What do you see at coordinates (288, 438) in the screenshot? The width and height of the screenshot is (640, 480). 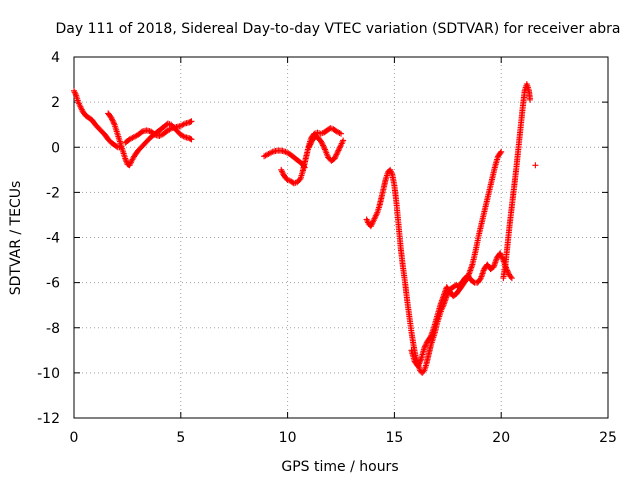 I see `x-tick-label: 10` at bounding box center [288, 438].